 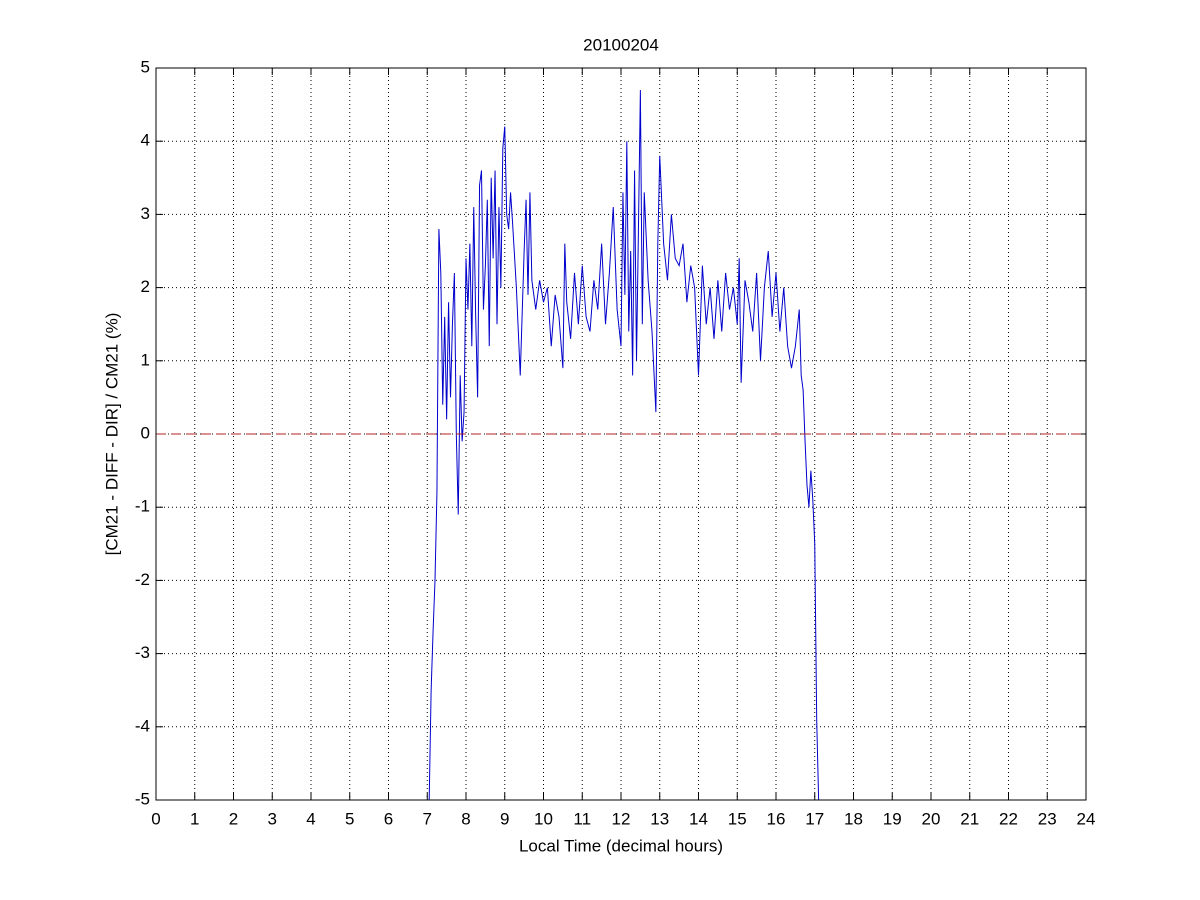 What do you see at coordinates (969, 818) in the screenshot?
I see `x-tick-label: 21` at bounding box center [969, 818].